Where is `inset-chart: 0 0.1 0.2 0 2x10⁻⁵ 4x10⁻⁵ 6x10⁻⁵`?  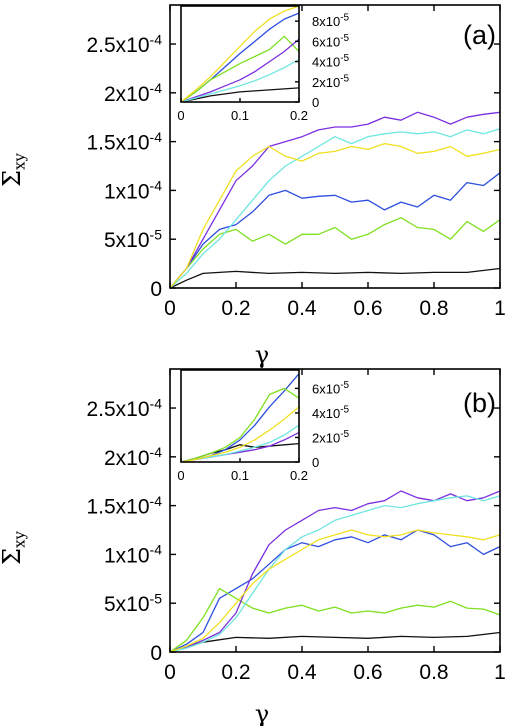
inset-chart: 0 0.1 0.2 0 2x10⁻⁵ 4x10⁻⁵ 6x10⁻⁵ is located at coordinates (263, 426).